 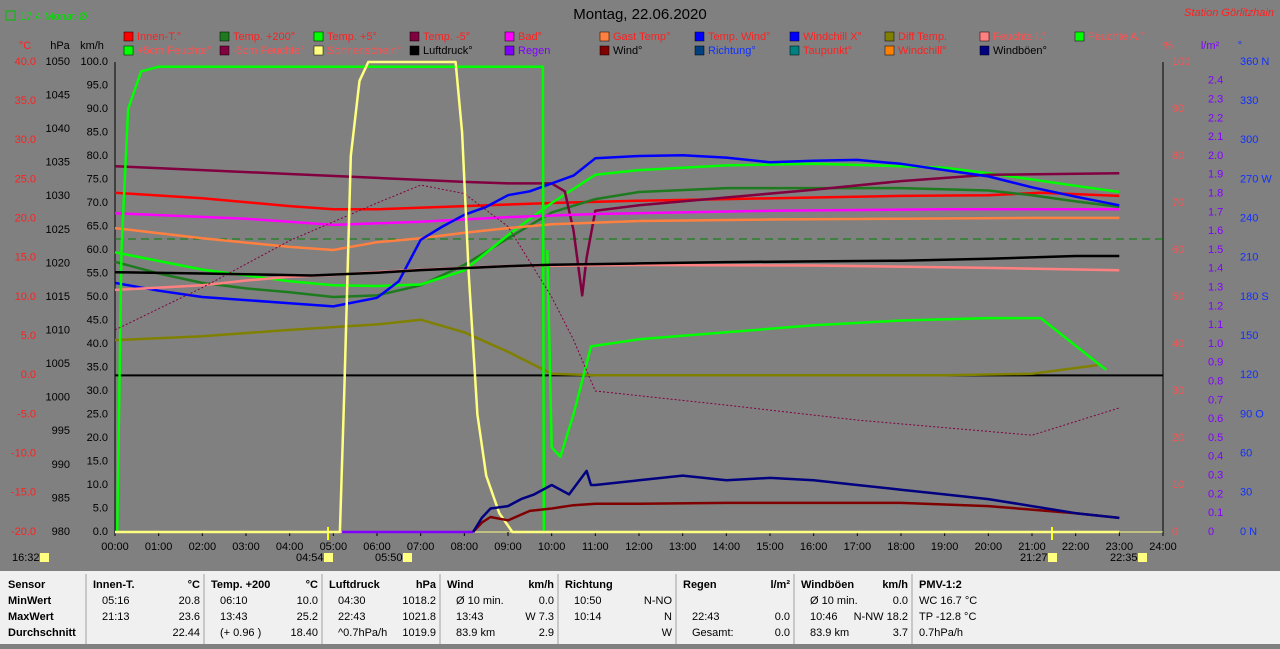 What do you see at coordinates (1178, 438) in the screenshot?
I see `y-tick-label: 20` at bounding box center [1178, 438].